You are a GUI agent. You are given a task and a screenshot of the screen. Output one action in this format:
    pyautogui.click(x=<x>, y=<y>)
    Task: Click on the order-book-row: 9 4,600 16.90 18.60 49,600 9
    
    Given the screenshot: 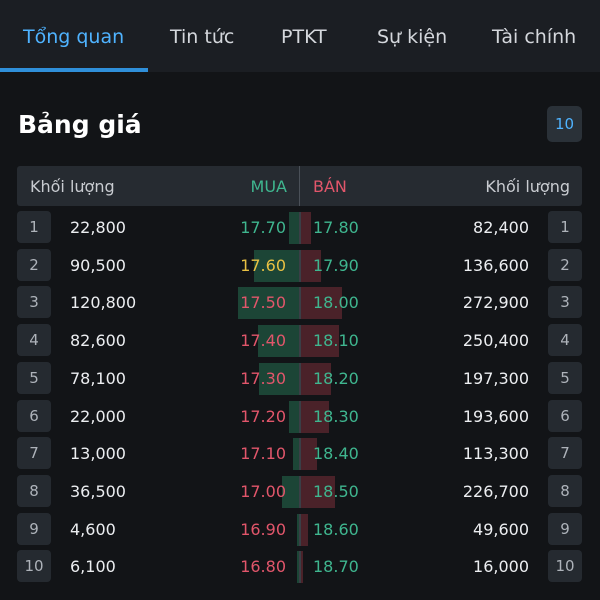 What is the action you would take?
    pyautogui.click(x=300, y=529)
    